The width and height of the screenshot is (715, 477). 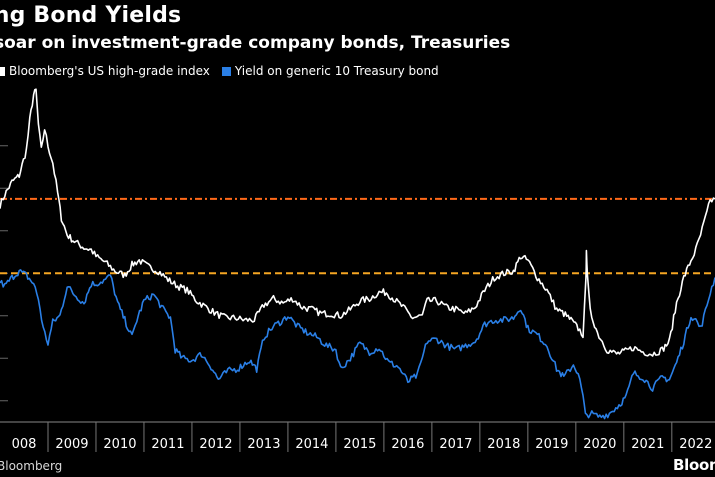 What do you see at coordinates (599, 444) in the screenshot?
I see `x-tick-label-12: 2020` at bounding box center [599, 444].